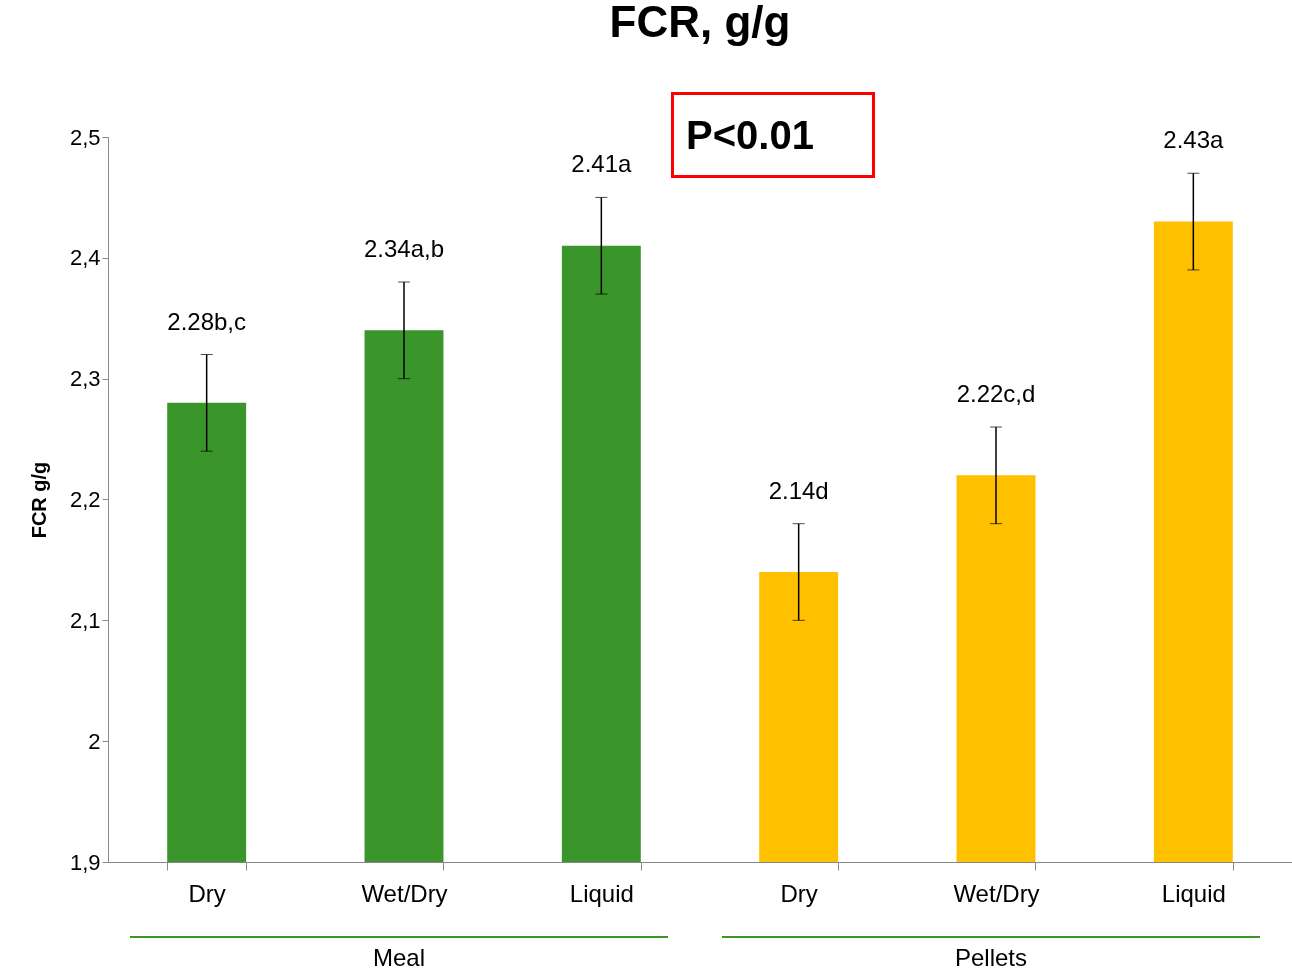  What do you see at coordinates (404, 248) in the screenshot?
I see `data-label: 2.34a,b` at bounding box center [404, 248].